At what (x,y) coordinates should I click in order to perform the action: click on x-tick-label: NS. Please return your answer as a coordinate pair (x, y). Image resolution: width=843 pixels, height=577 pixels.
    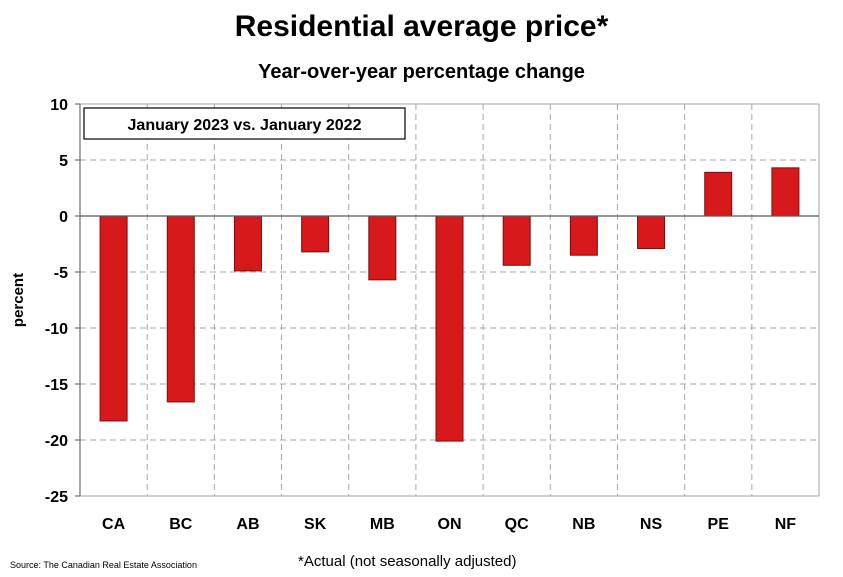
    Looking at the image, I should click on (651, 524).